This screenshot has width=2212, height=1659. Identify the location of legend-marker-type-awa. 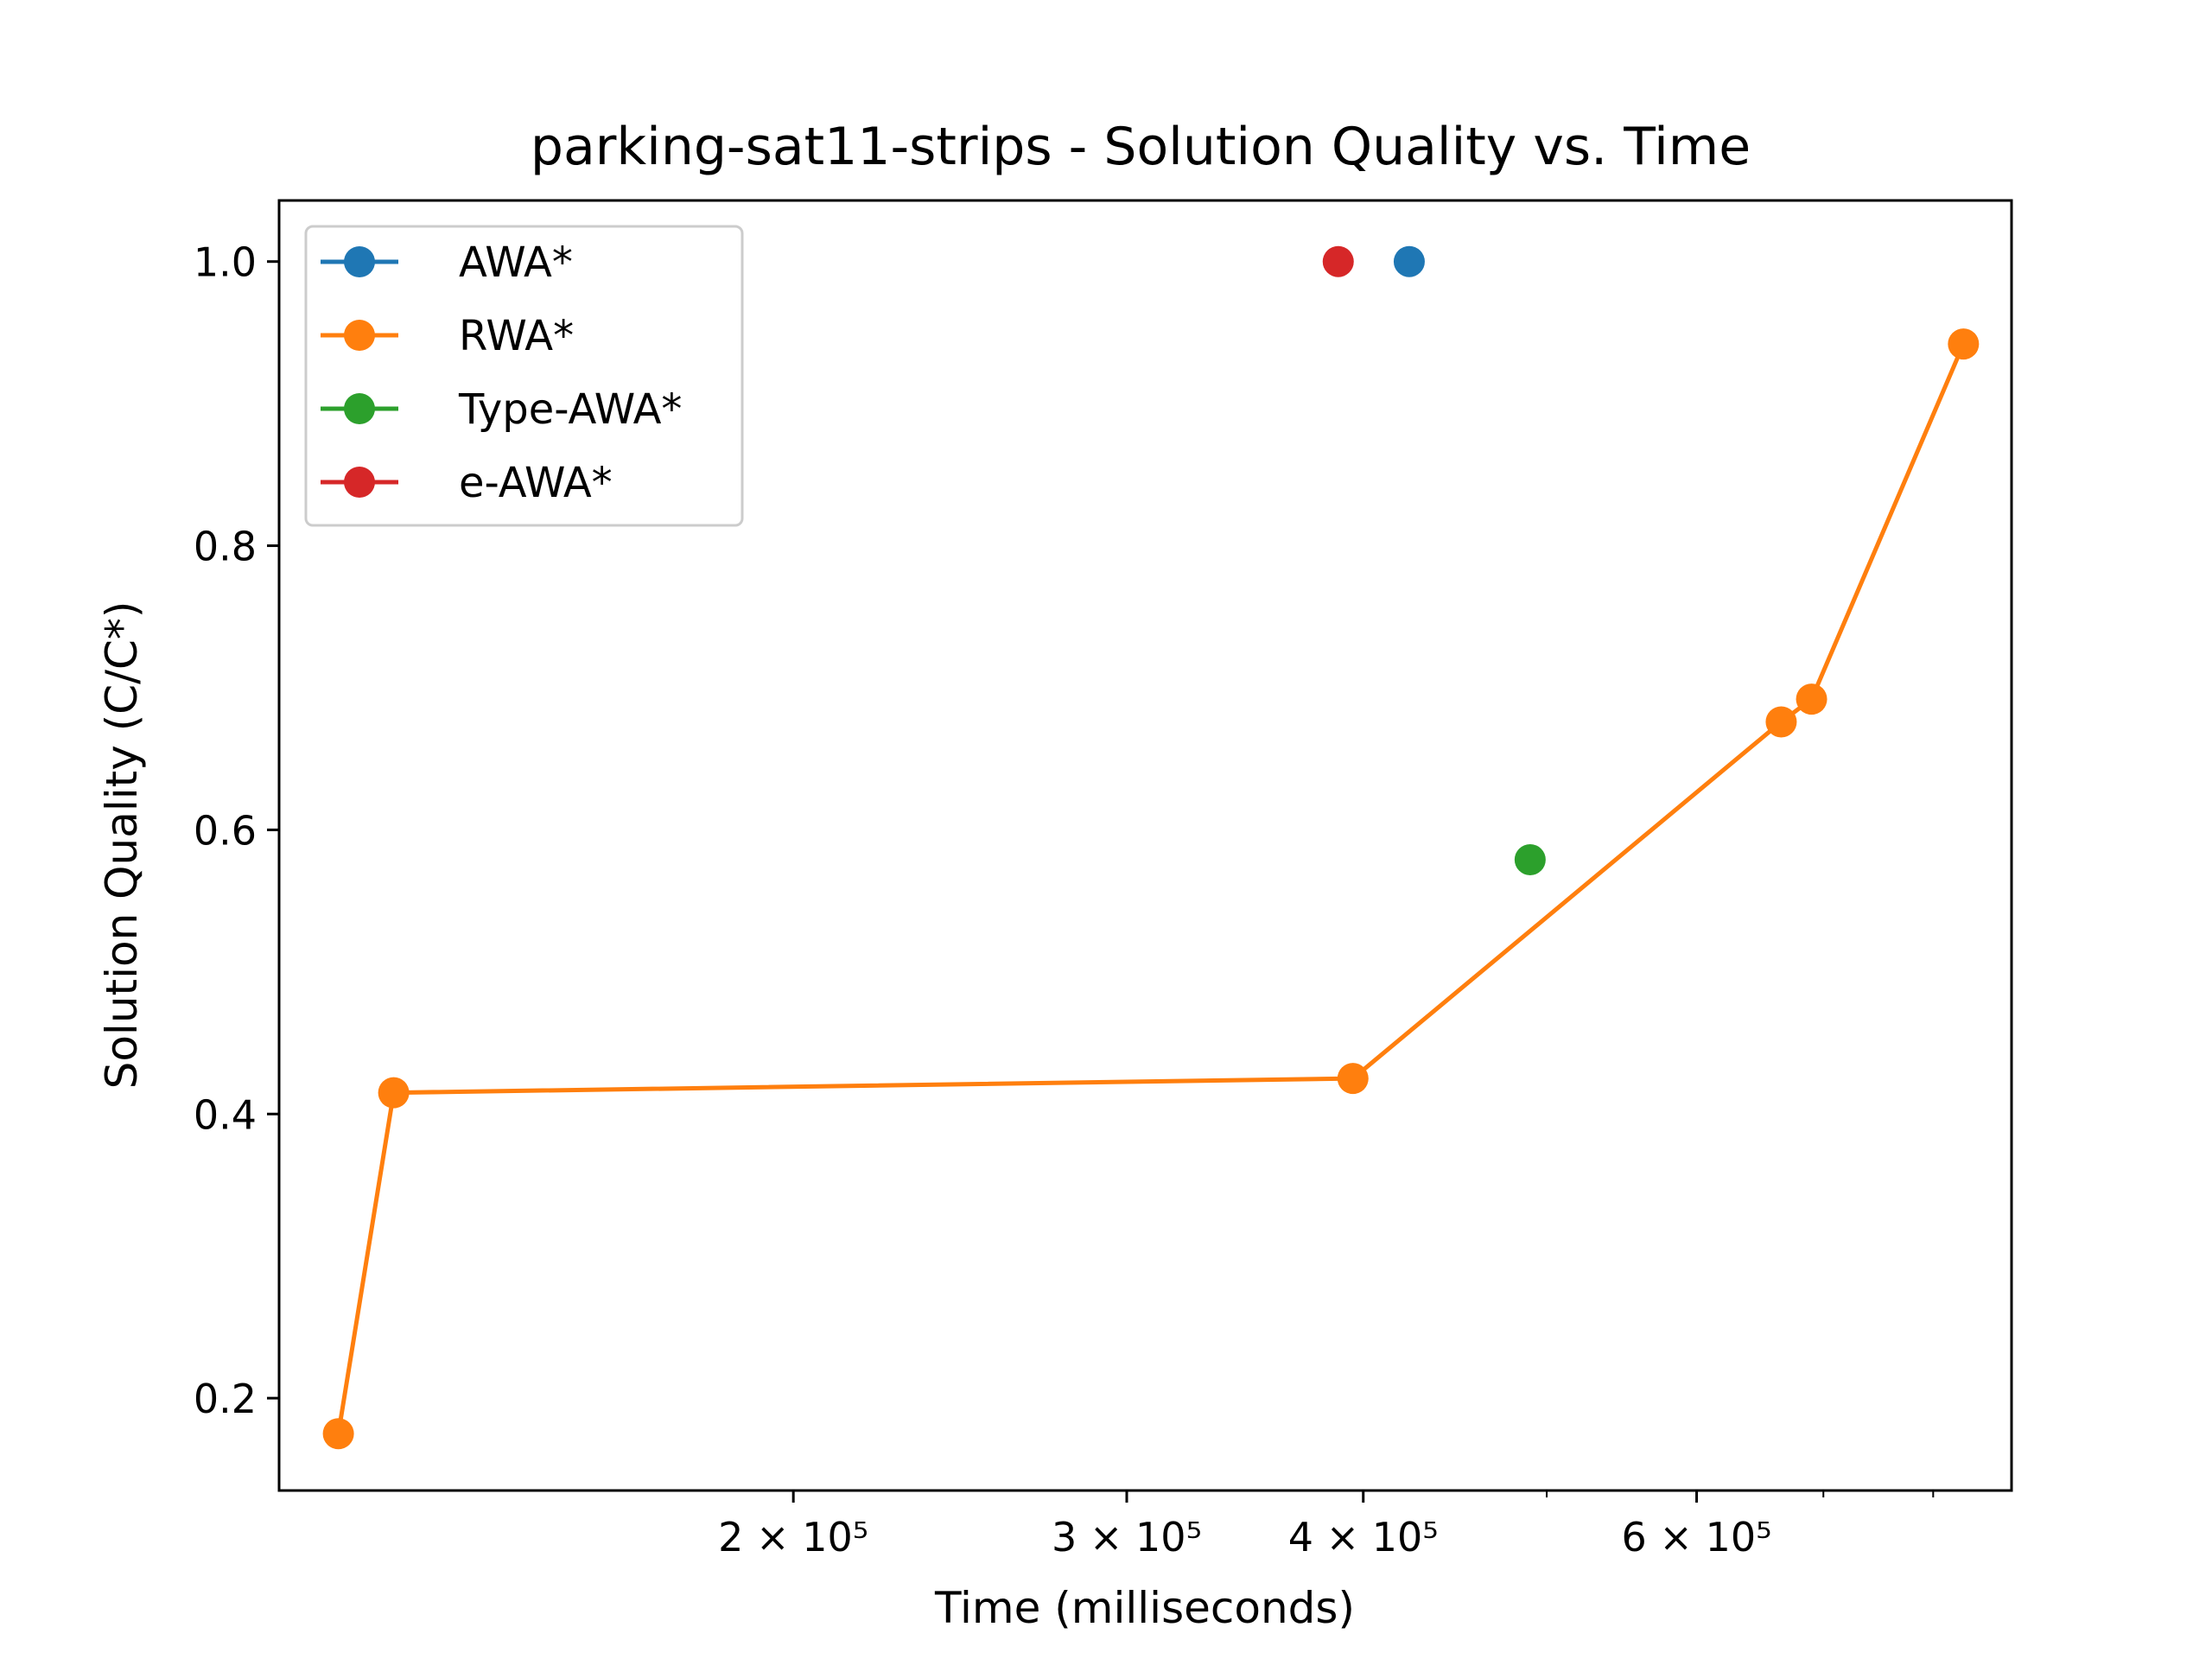
(359, 408).